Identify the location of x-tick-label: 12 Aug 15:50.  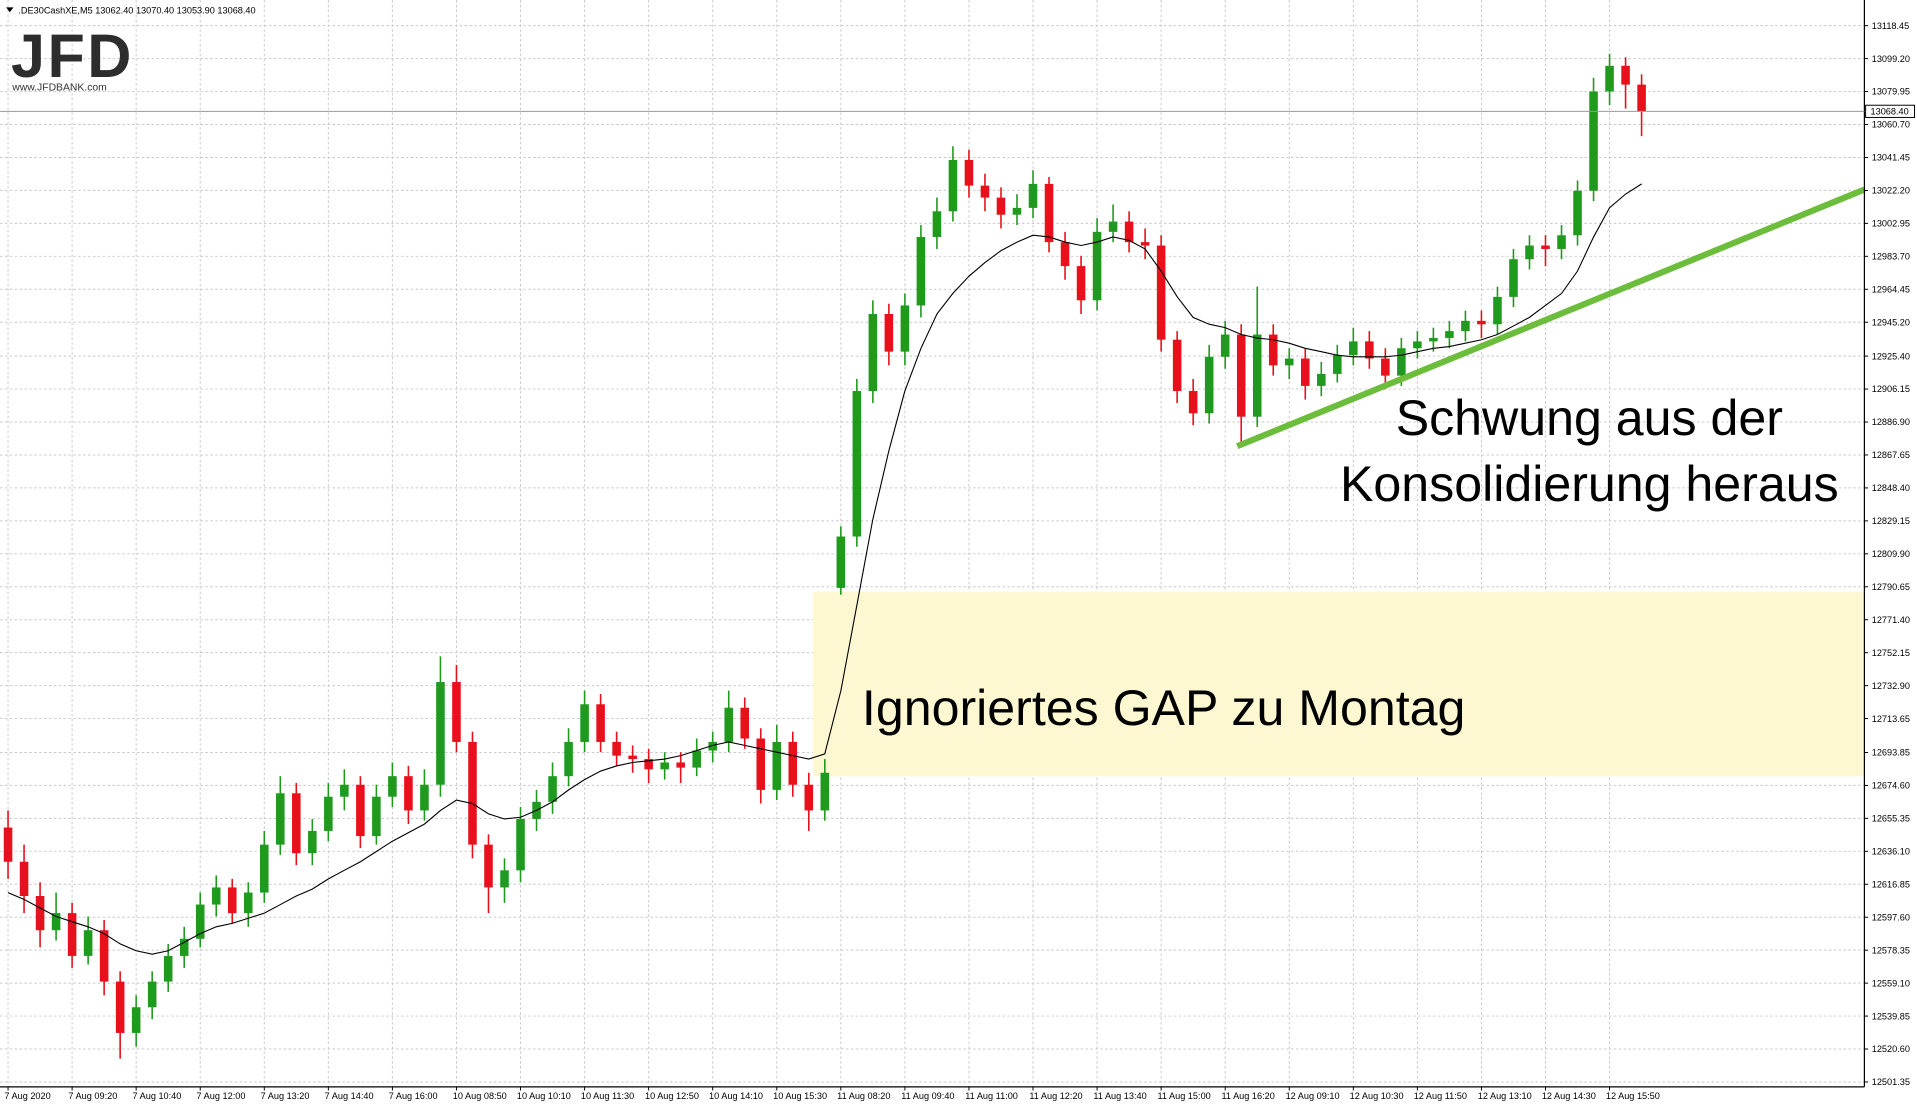
(1633, 1096).